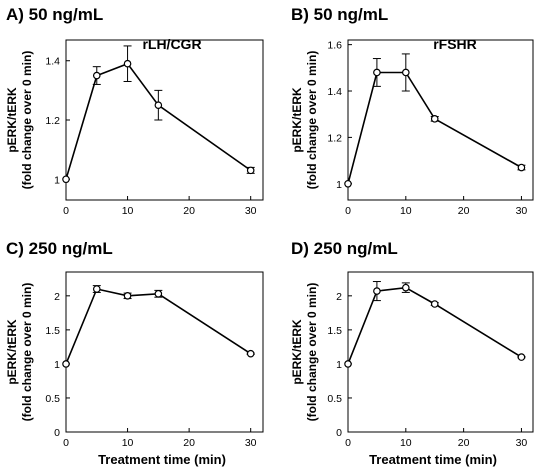 Image resolution: width=550 pixels, height=471 pixels. What do you see at coordinates (57, 297) in the screenshot?
I see `panel-c-y-tick-label: 2` at bounding box center [57, 297].